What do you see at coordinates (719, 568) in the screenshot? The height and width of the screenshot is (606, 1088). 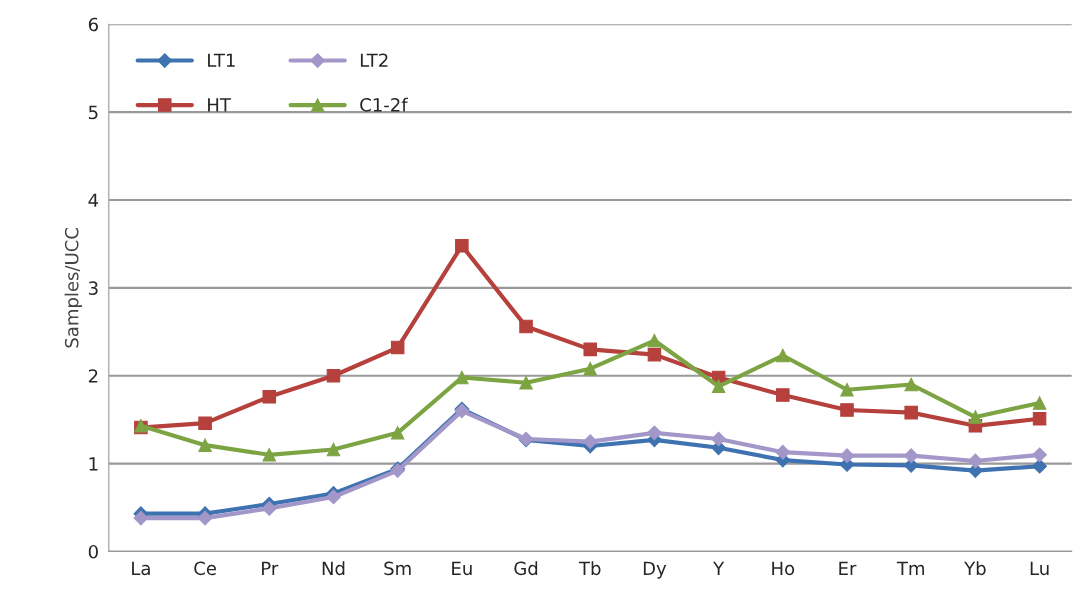 I see `x-tick-label: Y` at bounding box center [719, 568].